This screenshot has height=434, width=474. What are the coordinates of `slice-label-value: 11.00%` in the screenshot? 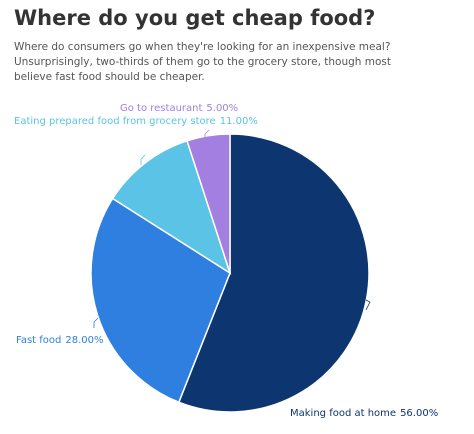 It's located at (239, 121).